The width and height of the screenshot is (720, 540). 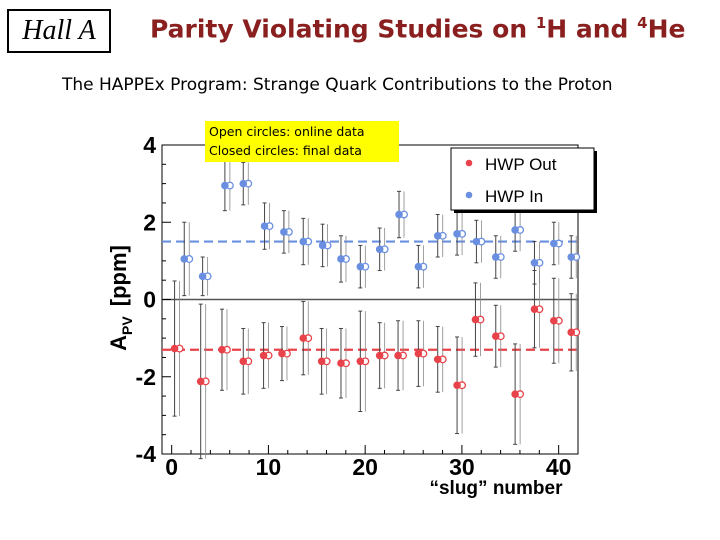 What do you see at coordinates (149, 145) in the screenshot?
I see `y-tick-label: 4` at bounding box center [149, 145].